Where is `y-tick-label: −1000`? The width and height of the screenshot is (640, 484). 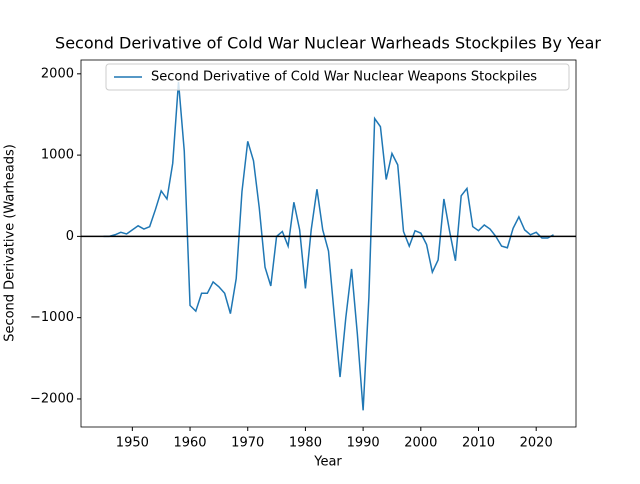 y-tick-label: −1000 is located at coordinates (52, 317).